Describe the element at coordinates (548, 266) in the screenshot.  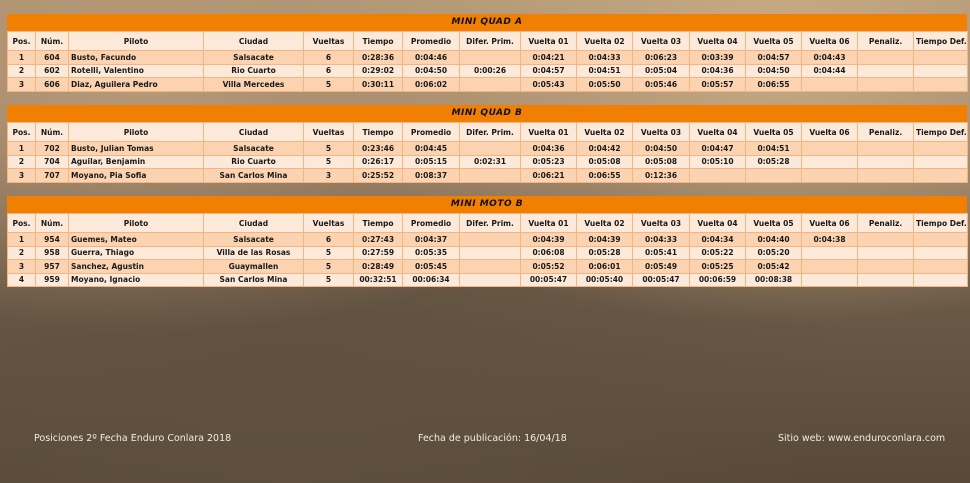
I see `cell-vuelta-01: 0:05:52` at that location.